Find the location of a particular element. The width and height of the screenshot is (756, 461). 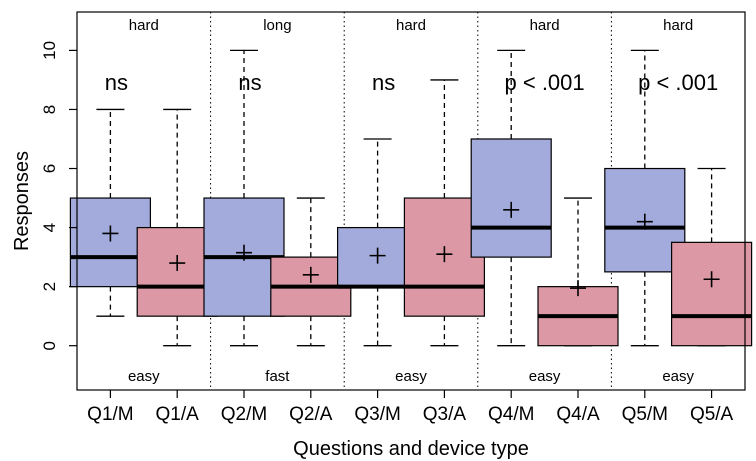

x-tick-label: Q3/M is located at coordinates (377, 414).